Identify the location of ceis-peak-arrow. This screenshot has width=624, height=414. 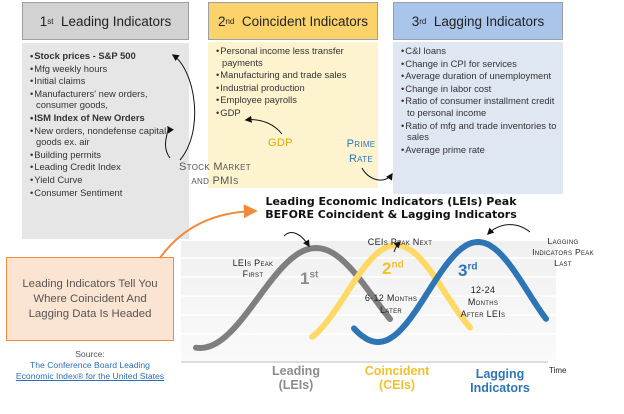
(397, 247).